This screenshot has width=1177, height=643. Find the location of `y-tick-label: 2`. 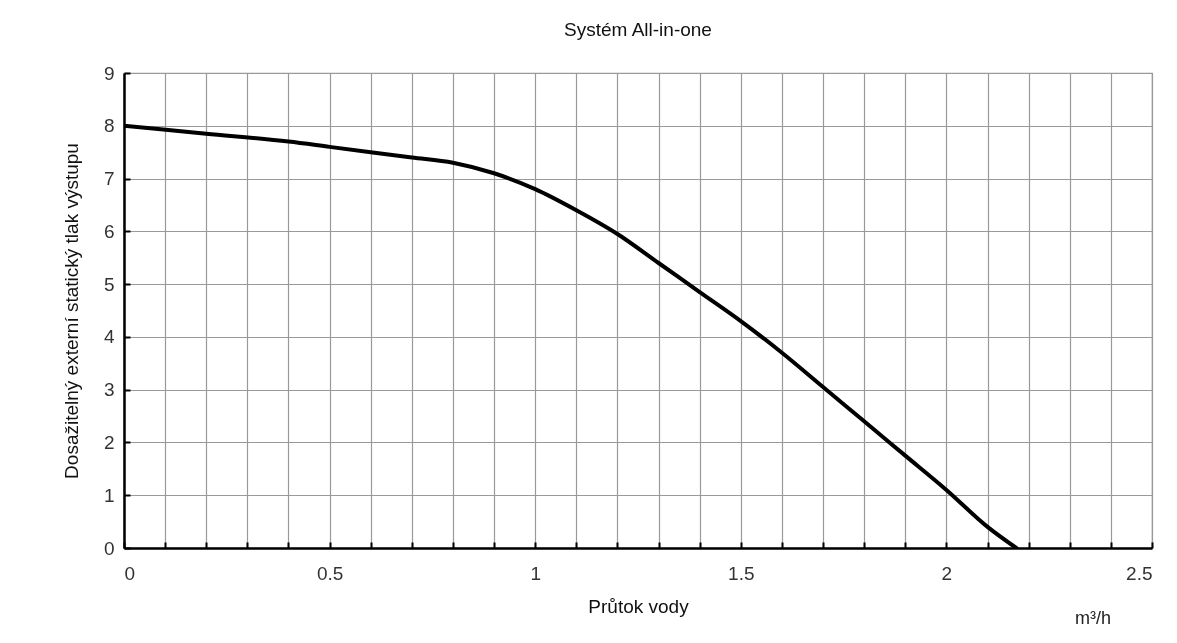

y-tick-label: 2 is located at coordinates (109, 442).